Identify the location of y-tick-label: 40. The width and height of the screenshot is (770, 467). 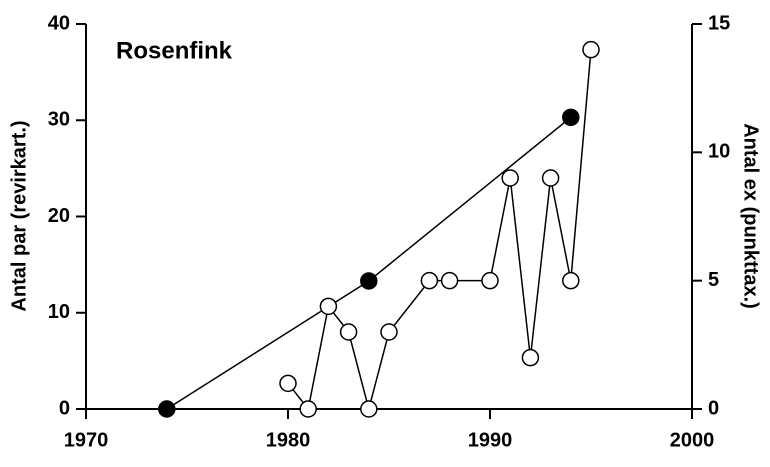
(59, 23).